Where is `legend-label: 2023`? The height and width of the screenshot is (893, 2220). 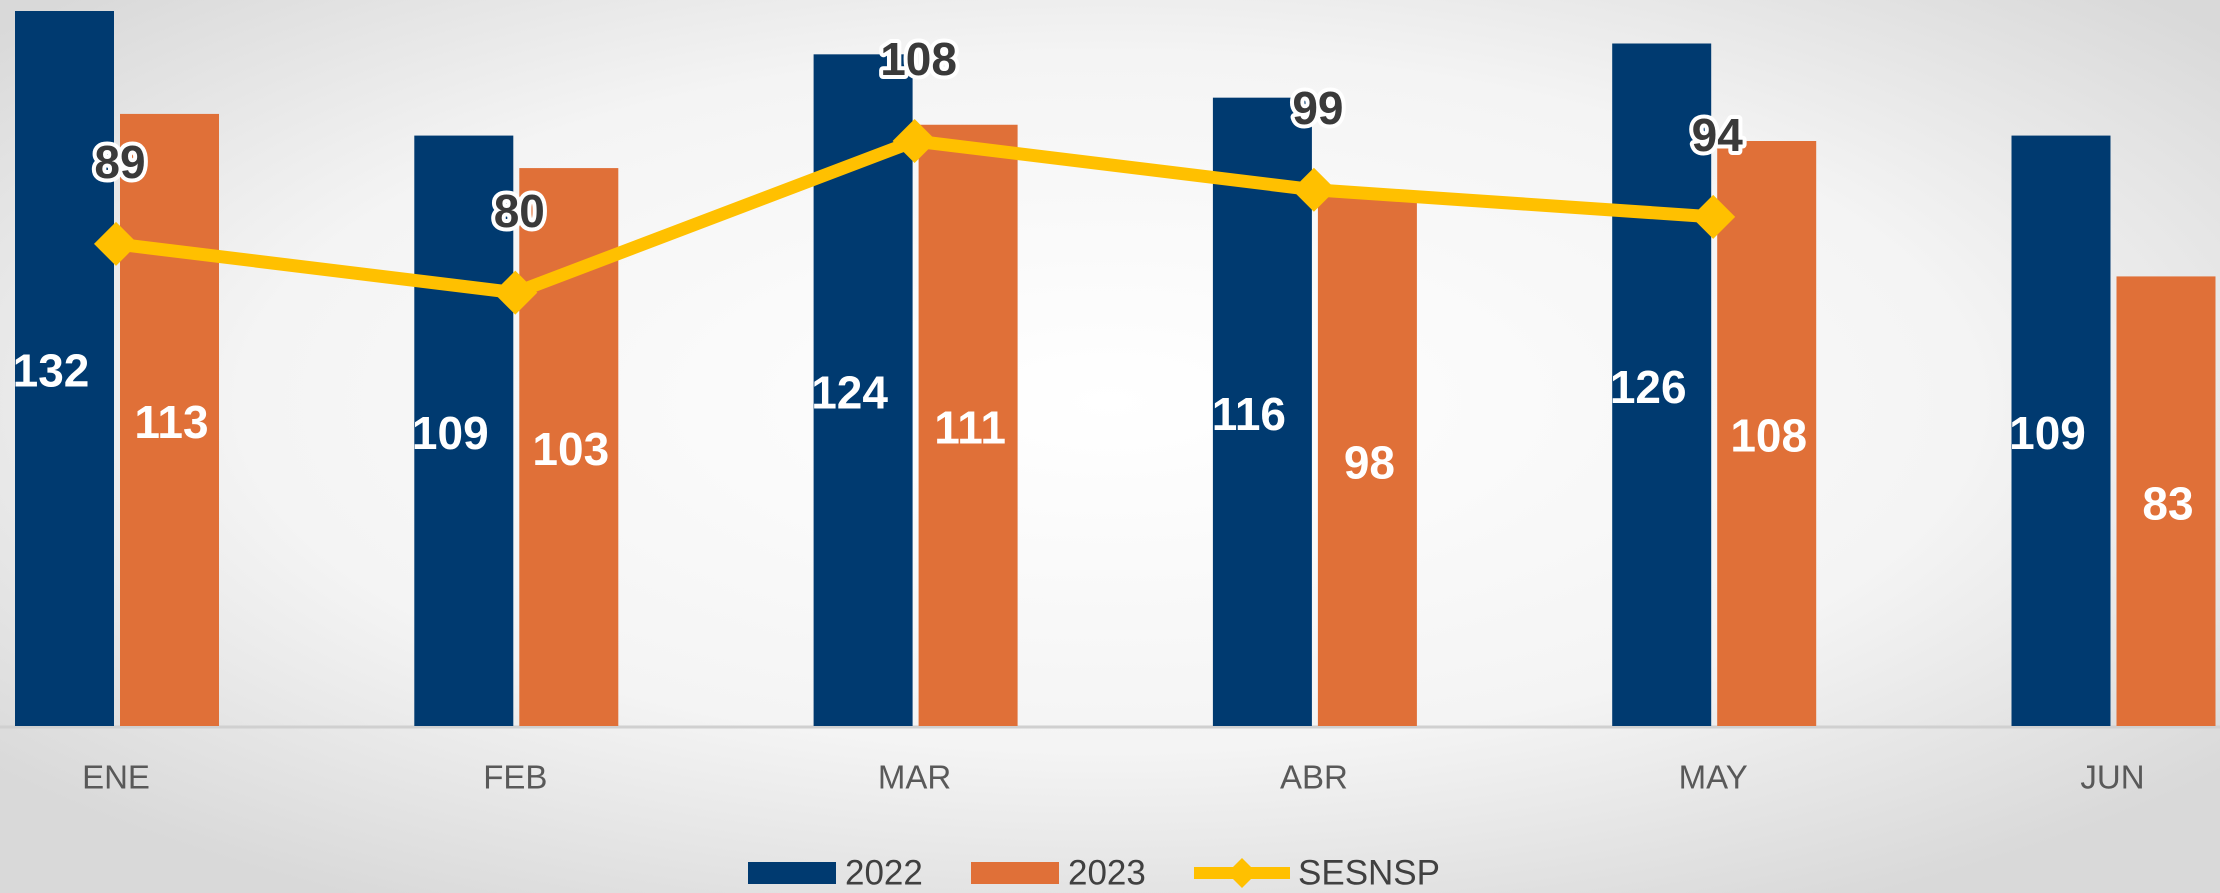
legend-label: 2023 is located at coordinates (1107, 872).